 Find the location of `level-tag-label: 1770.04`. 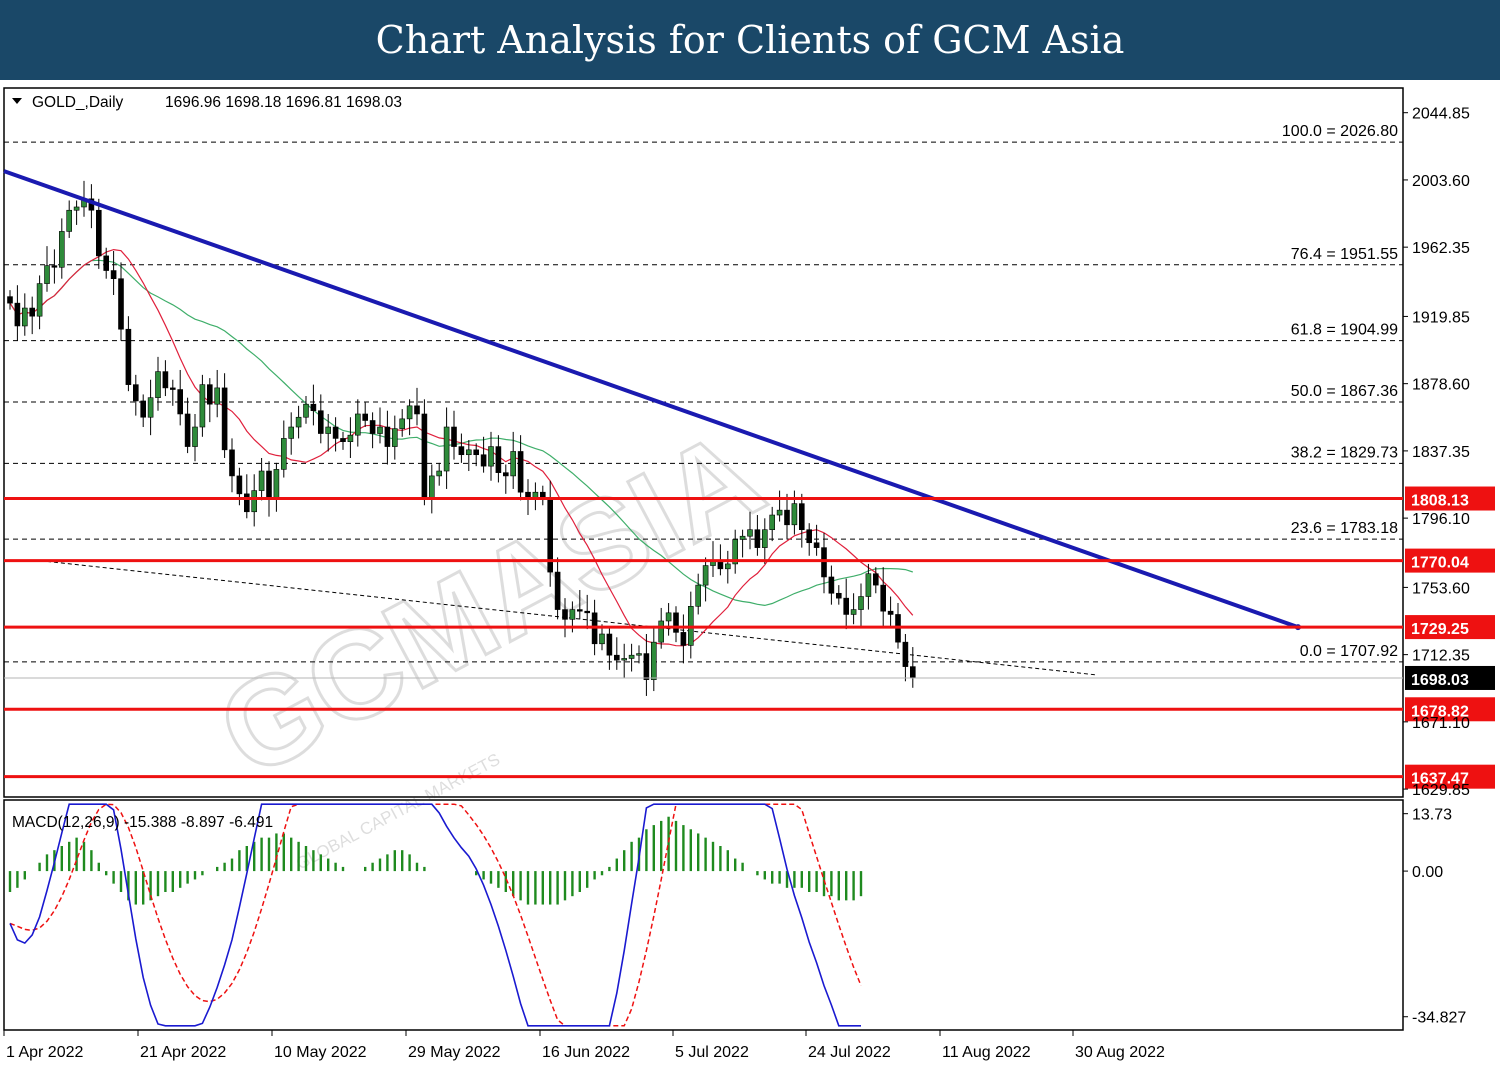

level-tag-label: 1770.04 is located at coordinates (1440, 563).